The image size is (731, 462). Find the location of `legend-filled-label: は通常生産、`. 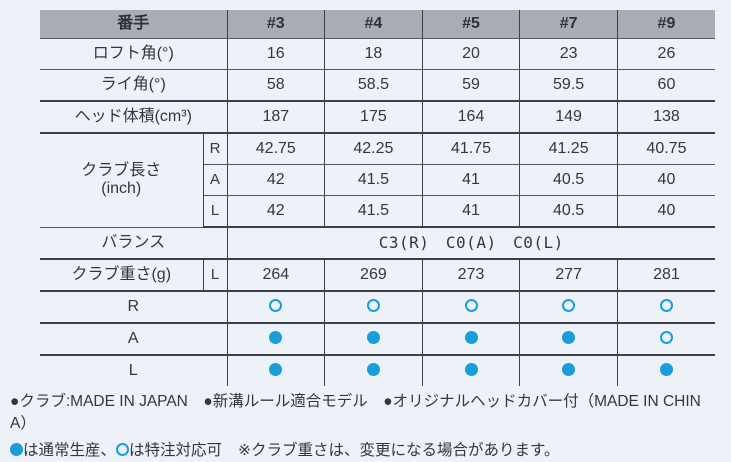

legend-filled-label: は通常生産、 is located at coordinates (70, 450).